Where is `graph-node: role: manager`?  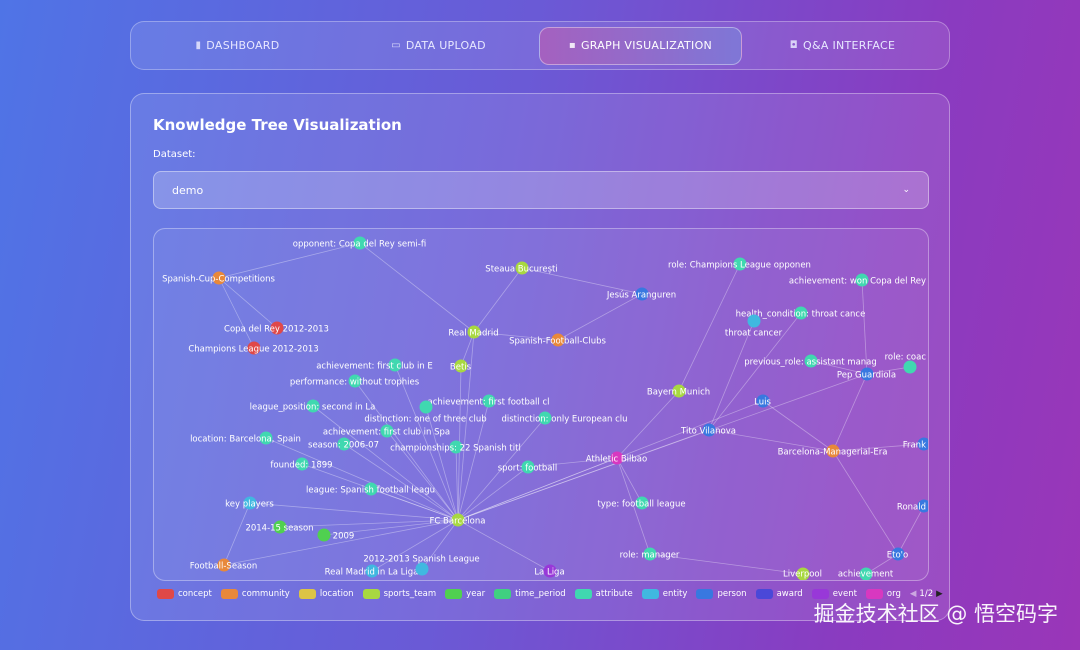 graph-node: role: manager is located at coordinates (650, 554).